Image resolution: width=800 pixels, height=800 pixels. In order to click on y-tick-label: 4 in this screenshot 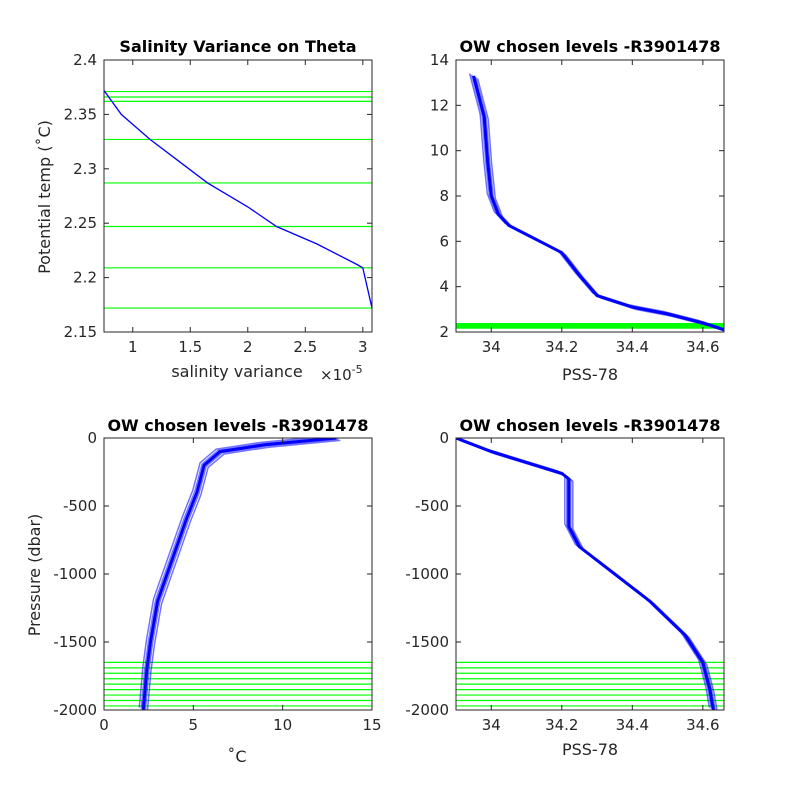, I will do `click(444, 287)`.